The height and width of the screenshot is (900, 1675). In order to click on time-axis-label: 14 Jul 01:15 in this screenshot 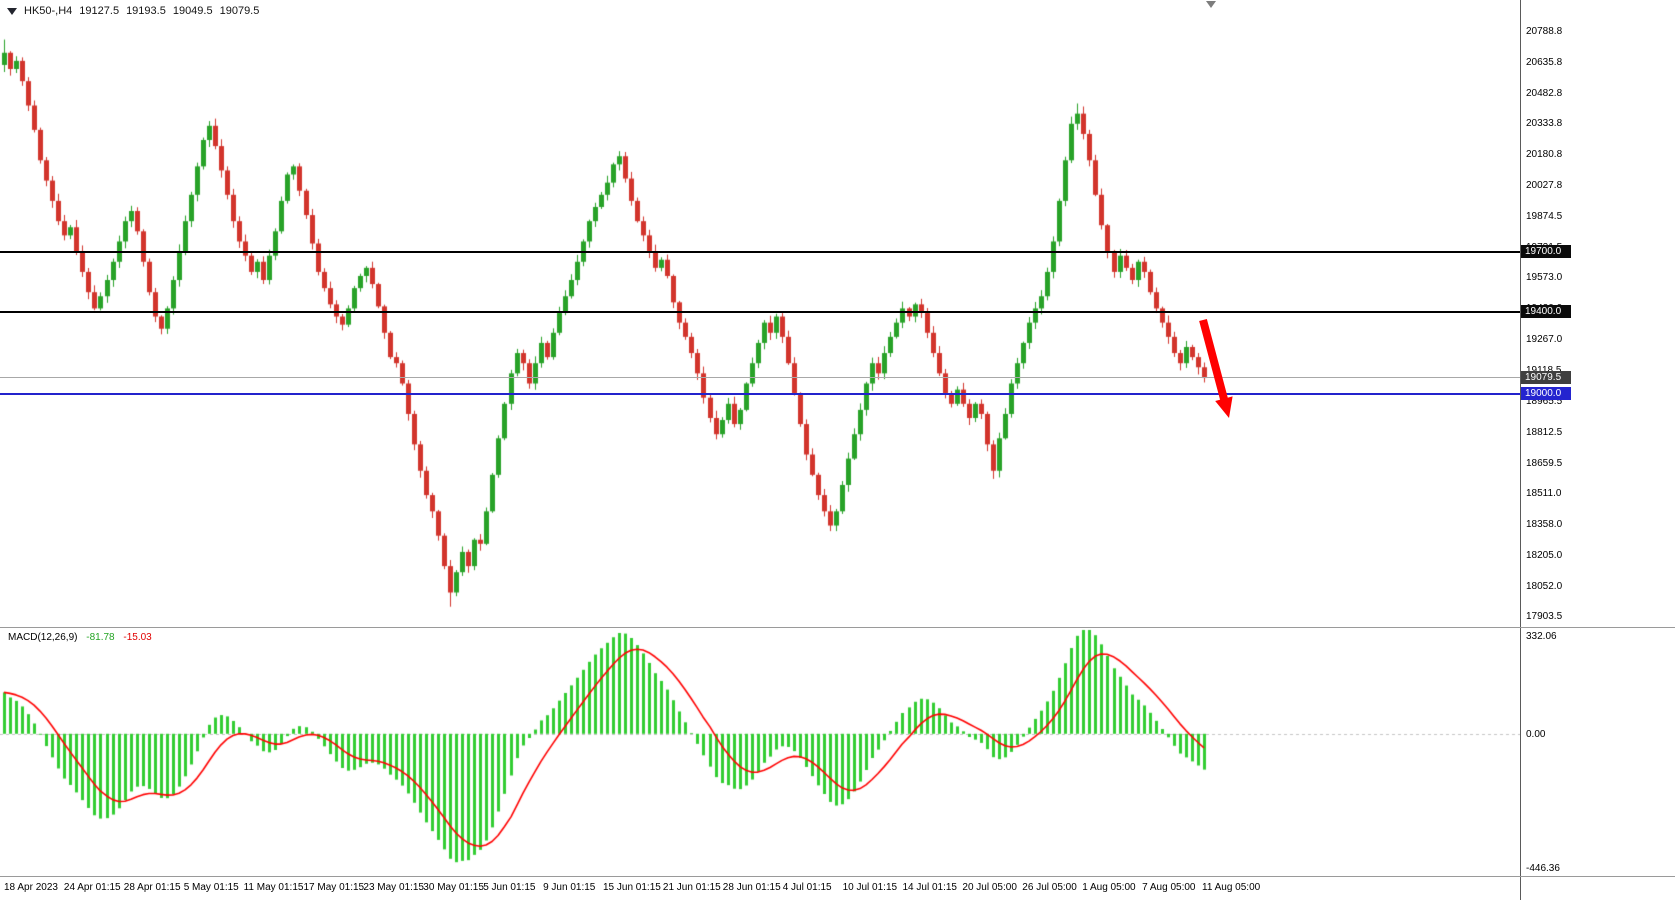, I will do `click(930, 887)`.